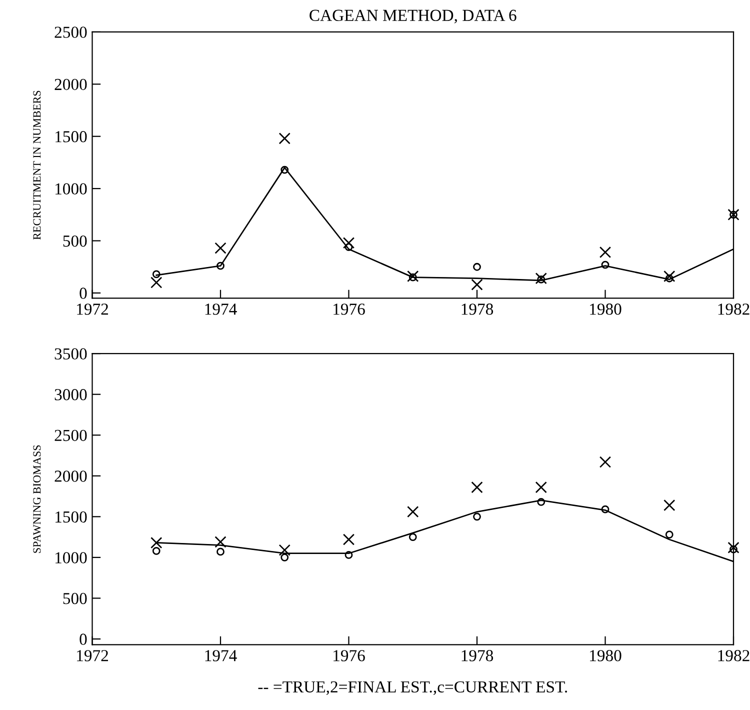 This screenshot has width=750, height=710. What do you see at coordinates (413, 688) in the screenshot?
I see `text: -- =TRUE,2=FINAL EST.,c=CURRENT EST.` at bounding box center [413, 688].